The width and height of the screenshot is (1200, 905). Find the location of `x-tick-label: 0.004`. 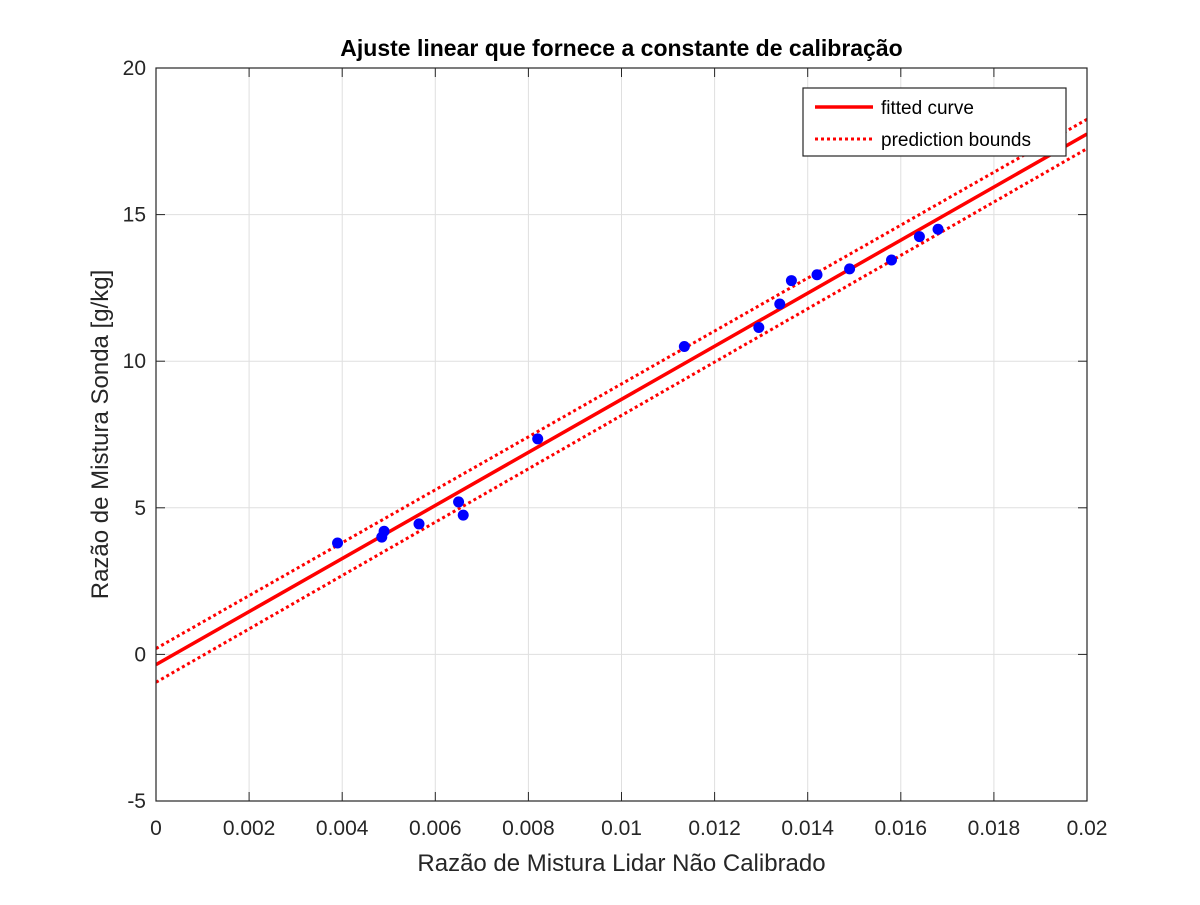

x-tick-label: 0.004 is located at coordinates (342, 828).